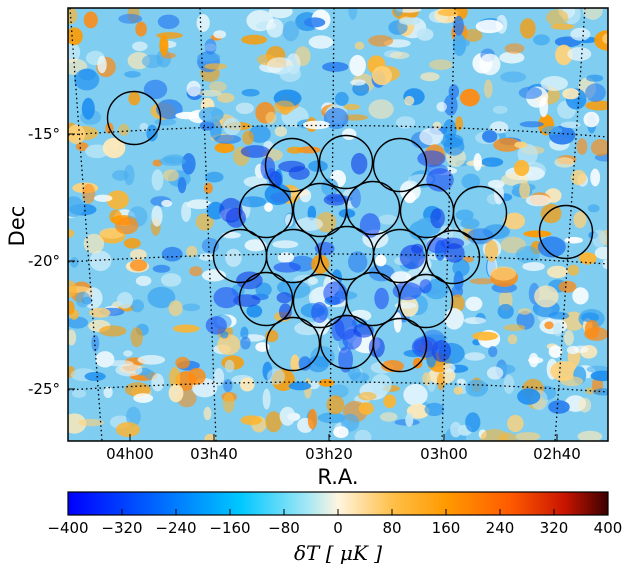 This screenshot has height=567, width=627. What do you see at coordinates (343, 448) in the screenshot?
I see `x-axis-ticks: 04h00 03h40 03h20 03h00 02h40` at bounding box center [343, 448].